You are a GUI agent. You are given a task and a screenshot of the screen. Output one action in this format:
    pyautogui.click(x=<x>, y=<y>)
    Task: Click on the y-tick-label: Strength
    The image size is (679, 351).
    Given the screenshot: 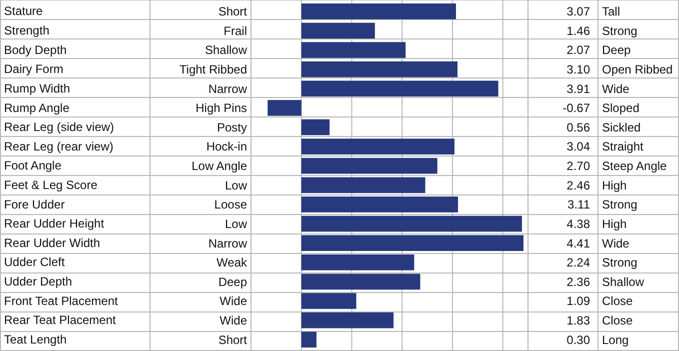 What is the action you would take?
    pyautogui.click(x=27, y=31)
    